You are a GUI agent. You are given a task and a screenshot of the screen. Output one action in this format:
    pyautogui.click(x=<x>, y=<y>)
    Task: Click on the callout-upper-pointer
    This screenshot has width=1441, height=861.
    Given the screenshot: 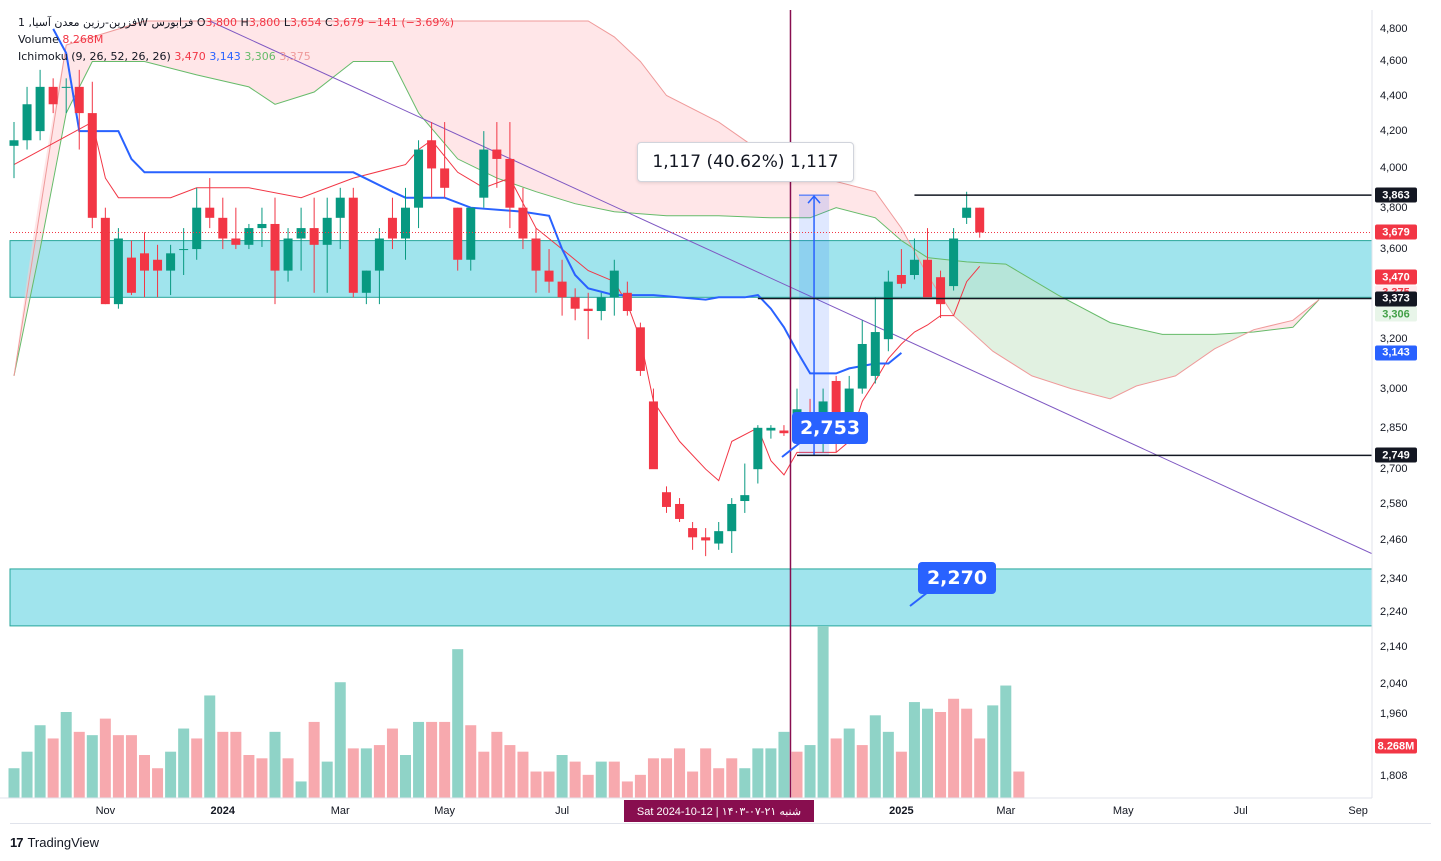 What is the action you would take?
    pyautogui.click(x=791, y=449)
    